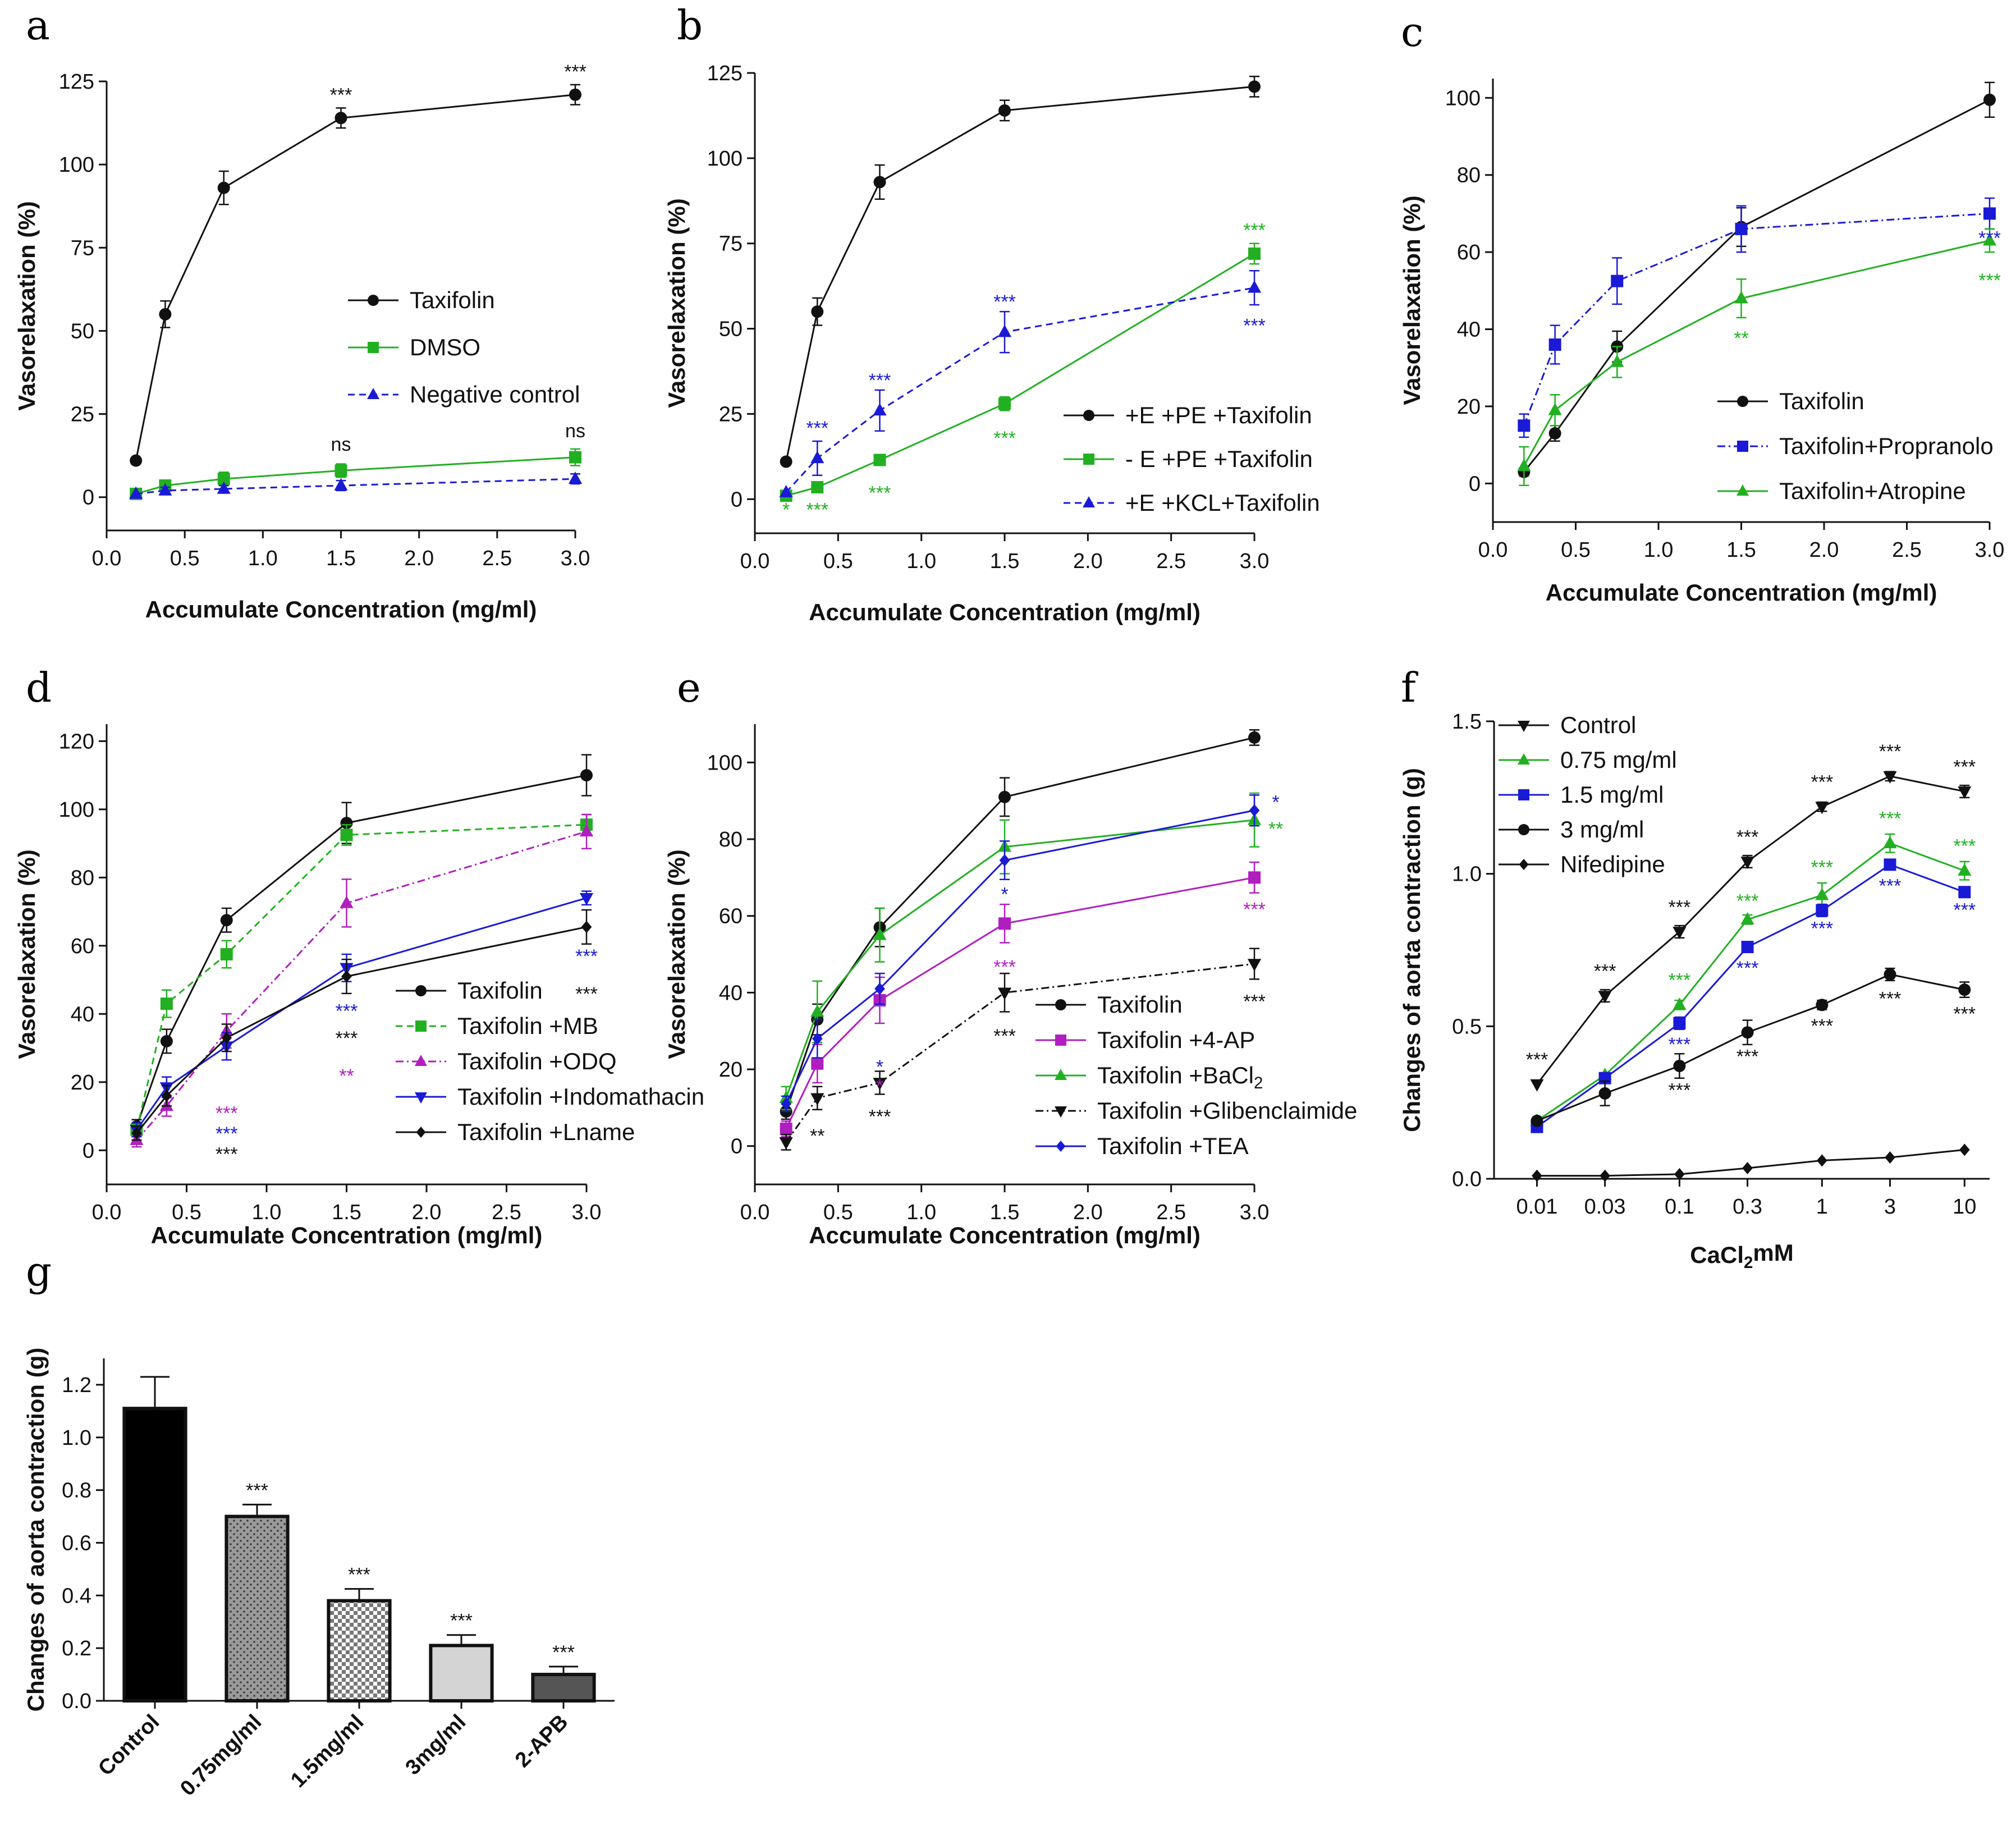 This screenshot has width=2016, height=1826. I want to click on y-tick-label: 0, so click(89, 1151).